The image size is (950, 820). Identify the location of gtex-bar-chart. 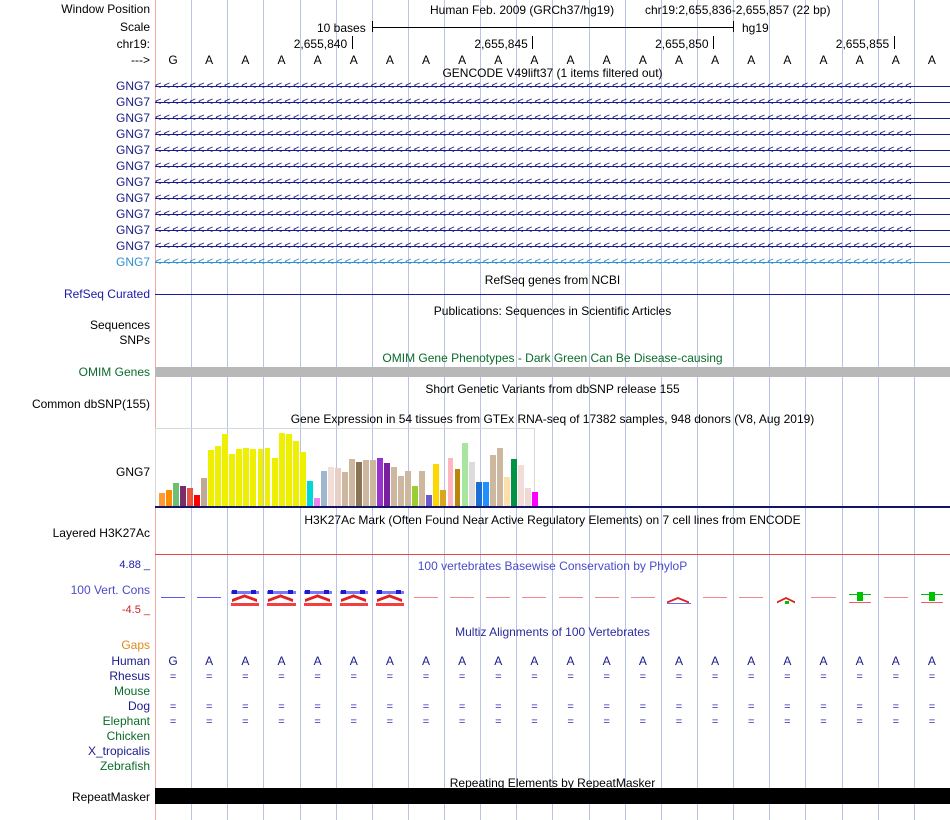
(349, 467).